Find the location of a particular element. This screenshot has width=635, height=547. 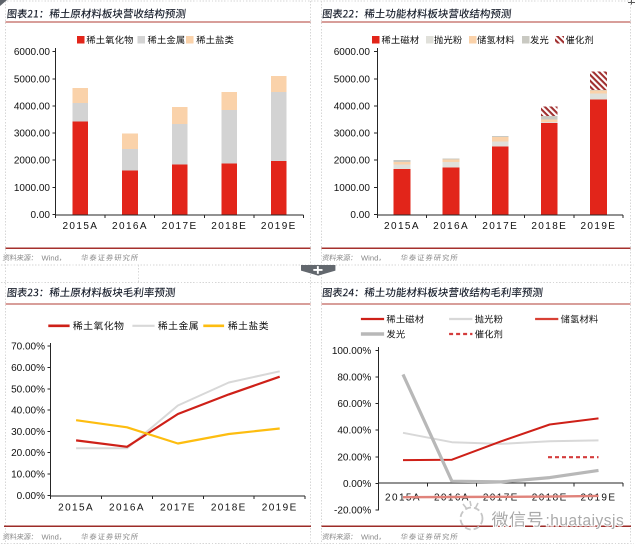

svg-text: 80.00% is located at coordinates (354, 378).